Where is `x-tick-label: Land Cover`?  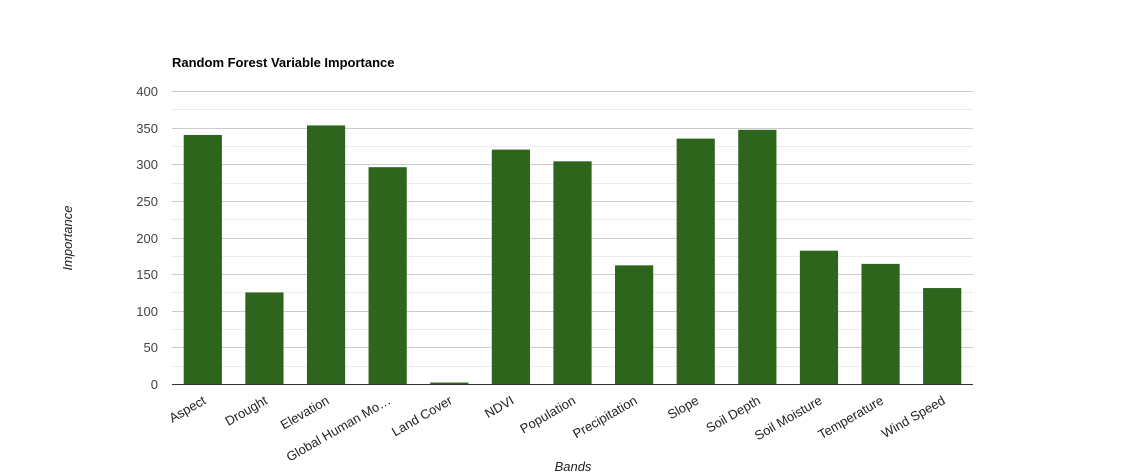 x-tick-label: Land Cover is located at coordinates (422, 415).